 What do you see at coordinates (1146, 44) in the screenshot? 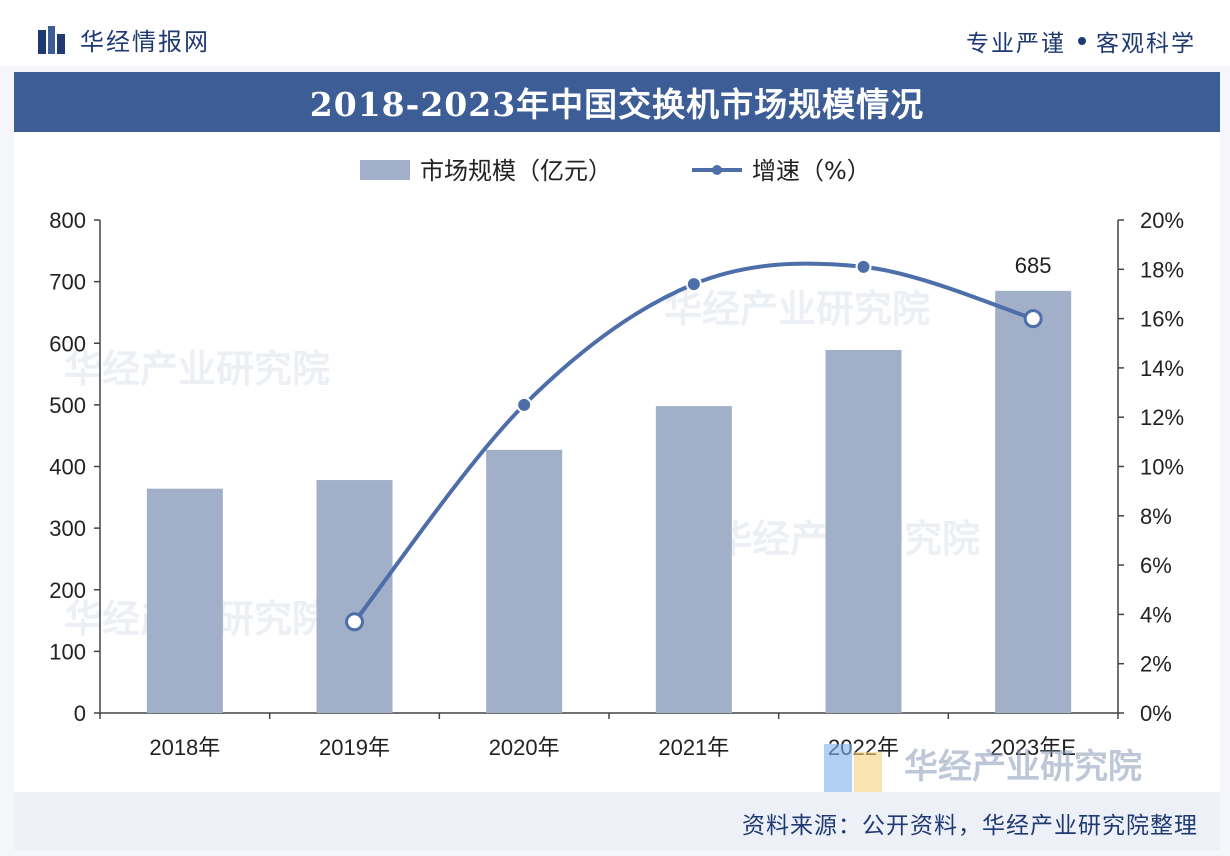
I see `slogan-right: 客观科学` at bounding box center [1146, 44].